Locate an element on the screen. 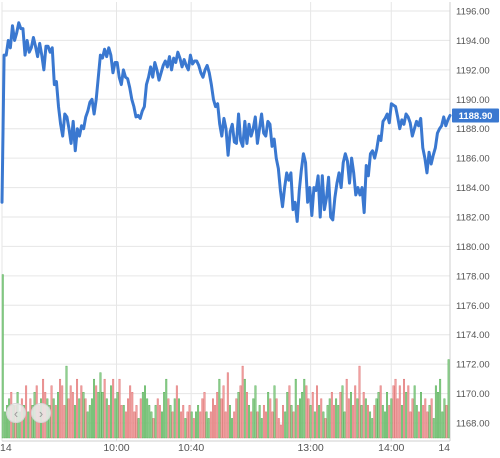 This screenshot has width=500, height=458. y-tick-label: 1184.00 is located at coordinates (473, 188).